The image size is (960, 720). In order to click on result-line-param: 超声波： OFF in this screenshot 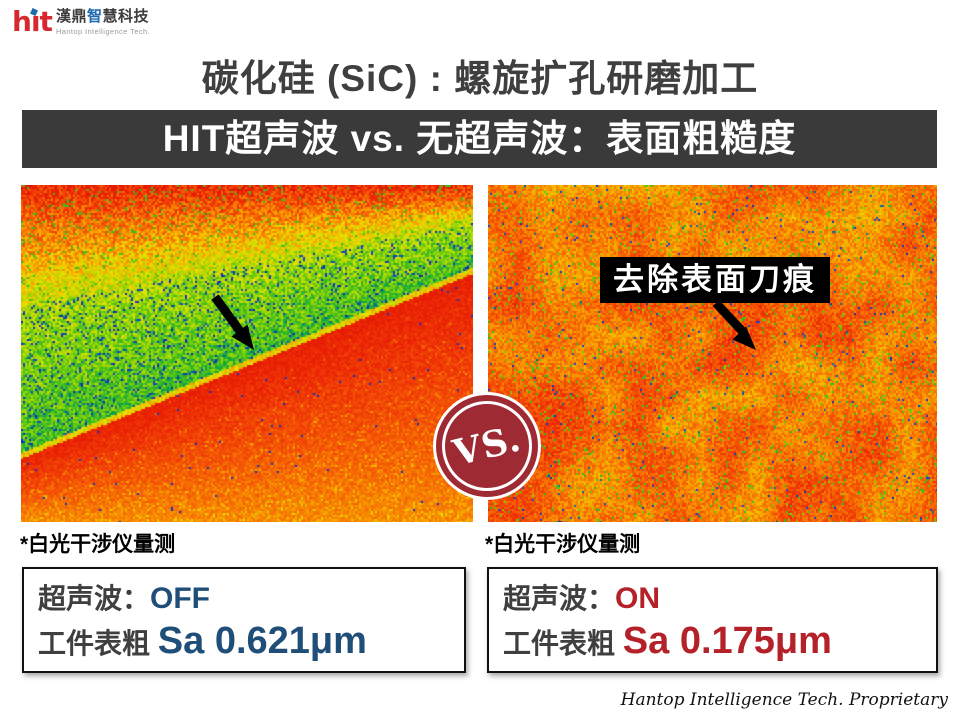, I will do `click(246, 597)`.